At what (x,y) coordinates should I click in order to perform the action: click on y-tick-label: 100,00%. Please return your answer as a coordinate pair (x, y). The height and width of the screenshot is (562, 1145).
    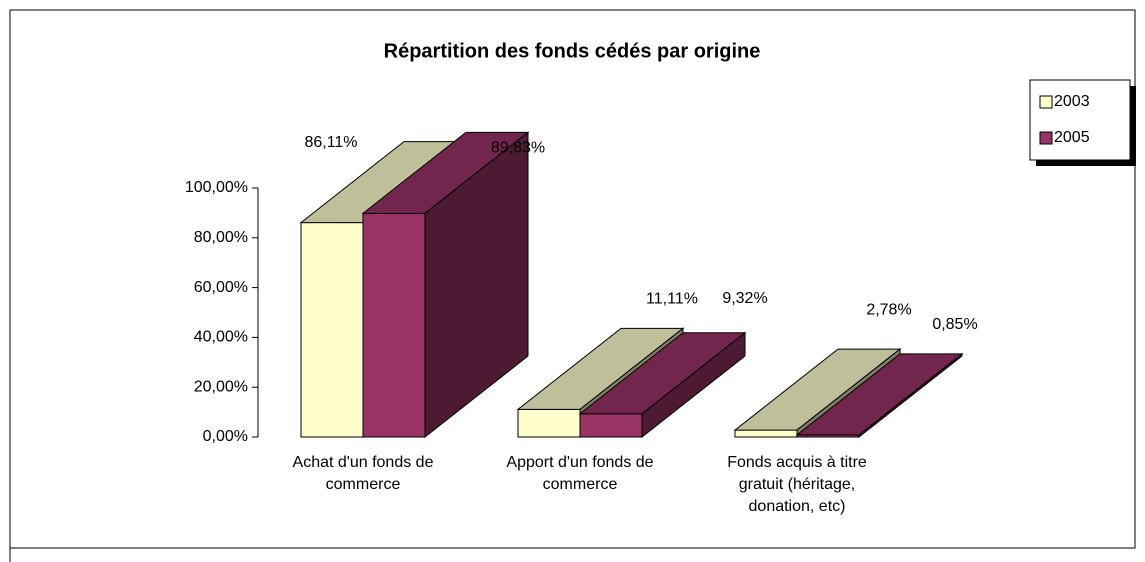
    Looking at the image, I should click on (216, 187).